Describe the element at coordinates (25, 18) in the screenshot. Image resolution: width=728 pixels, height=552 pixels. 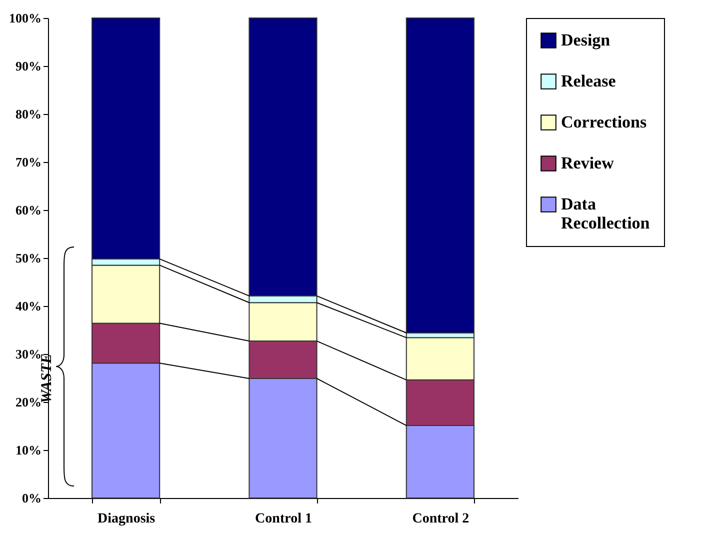
I see `y-tick-label: 100%` at that location.